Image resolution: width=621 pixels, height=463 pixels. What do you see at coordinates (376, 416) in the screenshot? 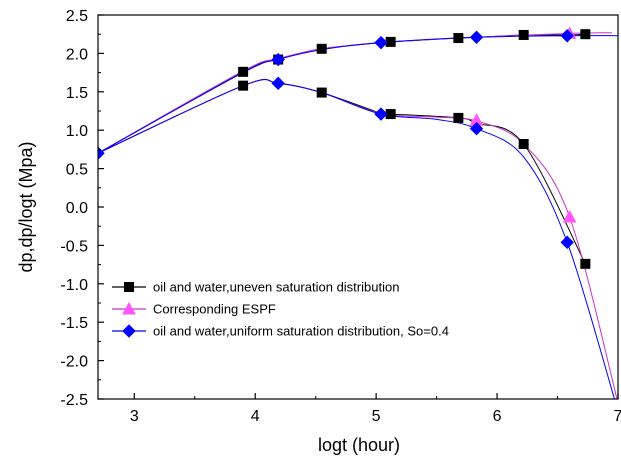
I see `x-tick-label: 5` at bounding box center [376, 416].